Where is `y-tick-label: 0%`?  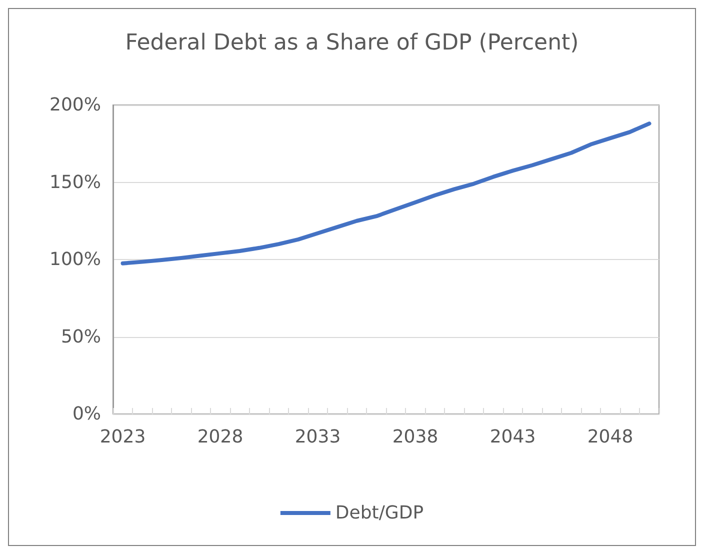
y-tick-label: 0% is located at coordinates (86, 414).